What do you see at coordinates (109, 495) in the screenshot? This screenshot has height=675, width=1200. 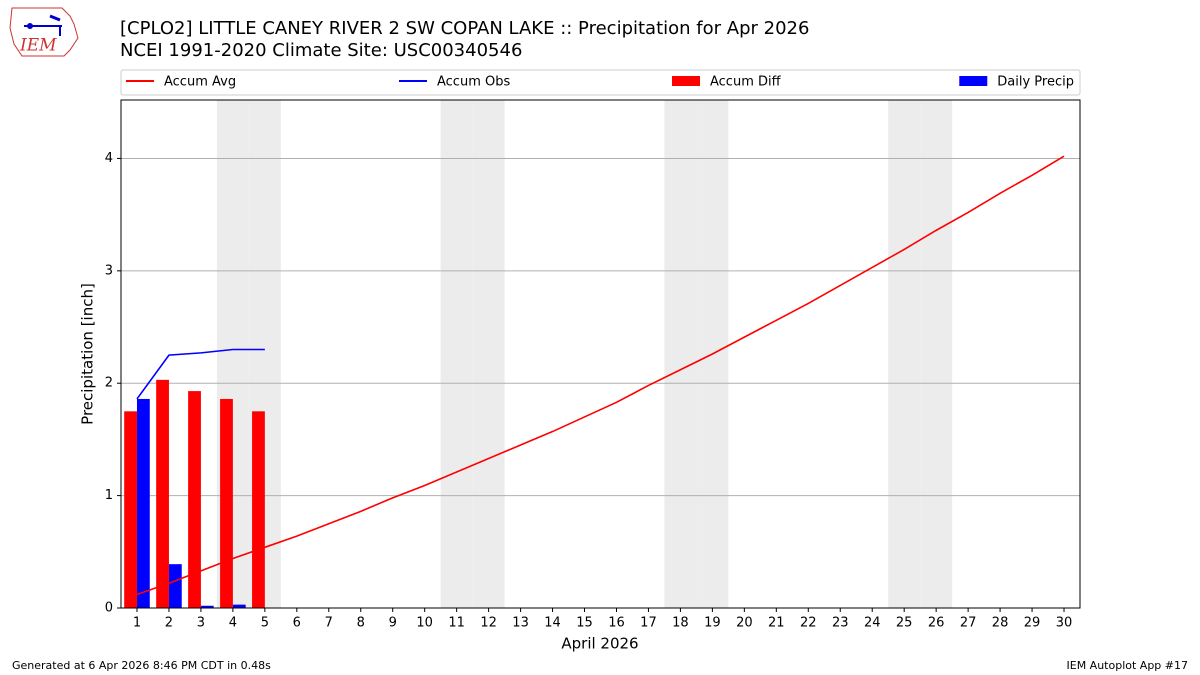 I see `y-tick-label: 1` at bounding box center [109, 495].